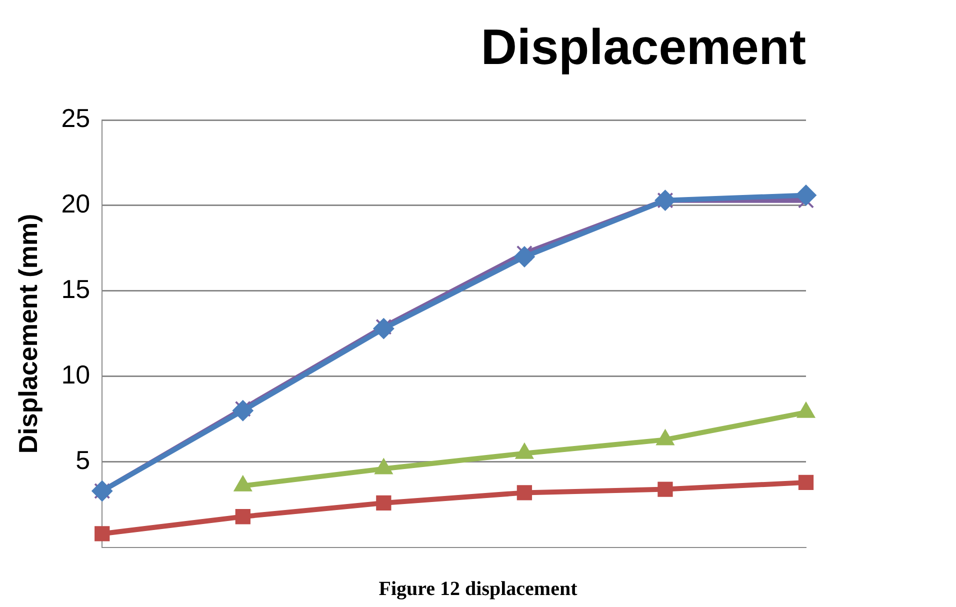  I want to click on y-axis-title: Displacement (mm), so click(27, 334).